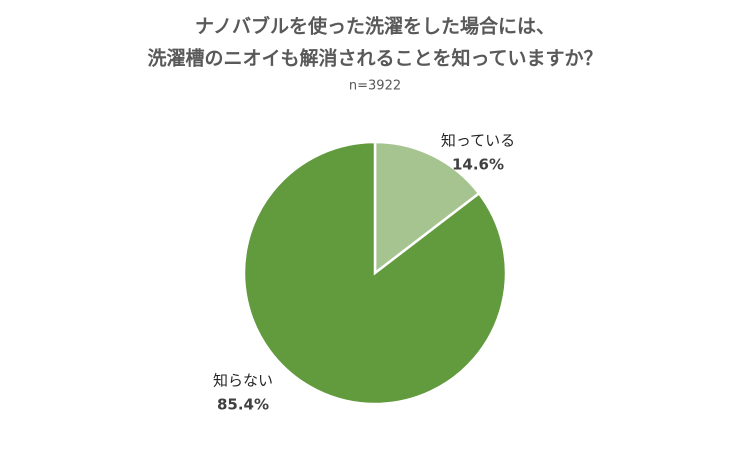 This screenshot has width=750, height=450. I want to click on category-label: 知っている, so click(478, 141).